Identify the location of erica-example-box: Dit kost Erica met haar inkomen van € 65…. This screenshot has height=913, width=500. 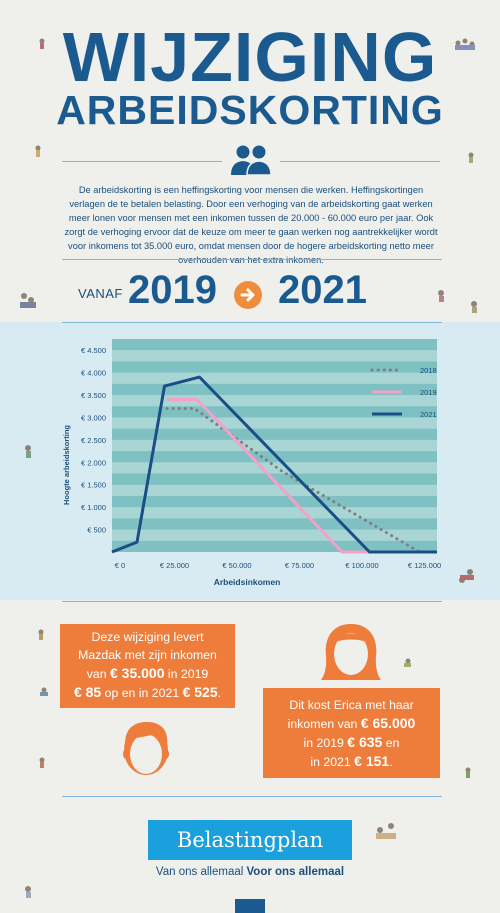
(351, 733).